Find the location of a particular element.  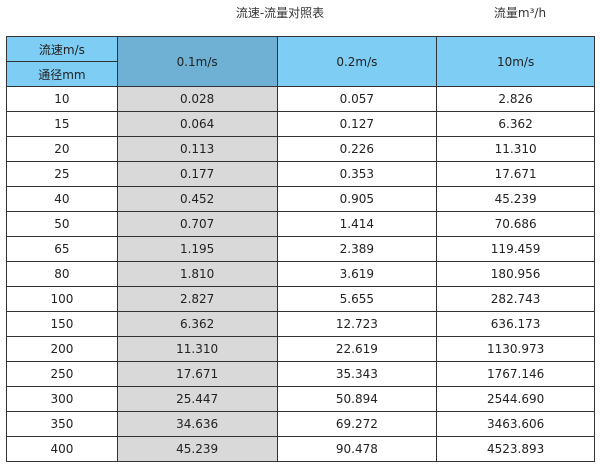

flow-cell: 0.707 is located at coordinates (197, 224).